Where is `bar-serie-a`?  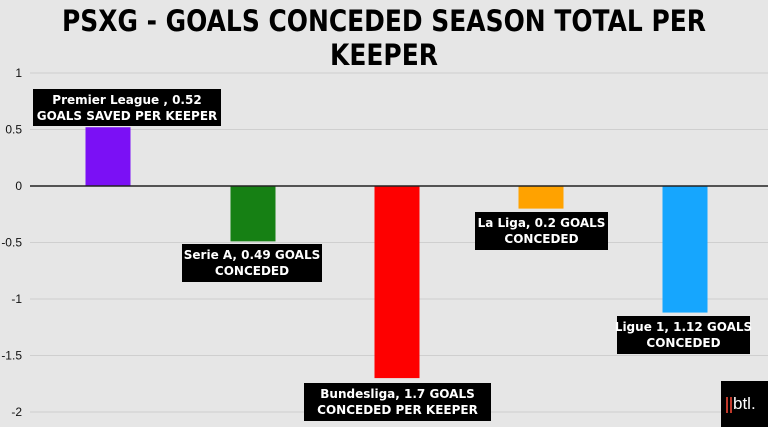
bar-serie-a is located at coordinates (253, 214).